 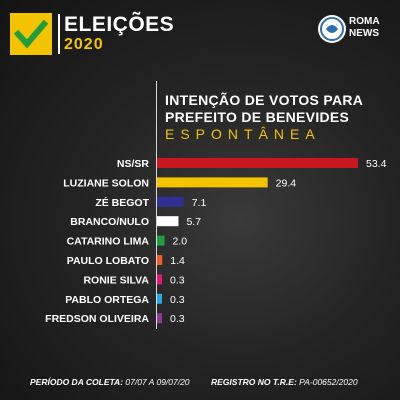 I want to click on news-brand-line1: ROMA, so click(x=364, y=21).